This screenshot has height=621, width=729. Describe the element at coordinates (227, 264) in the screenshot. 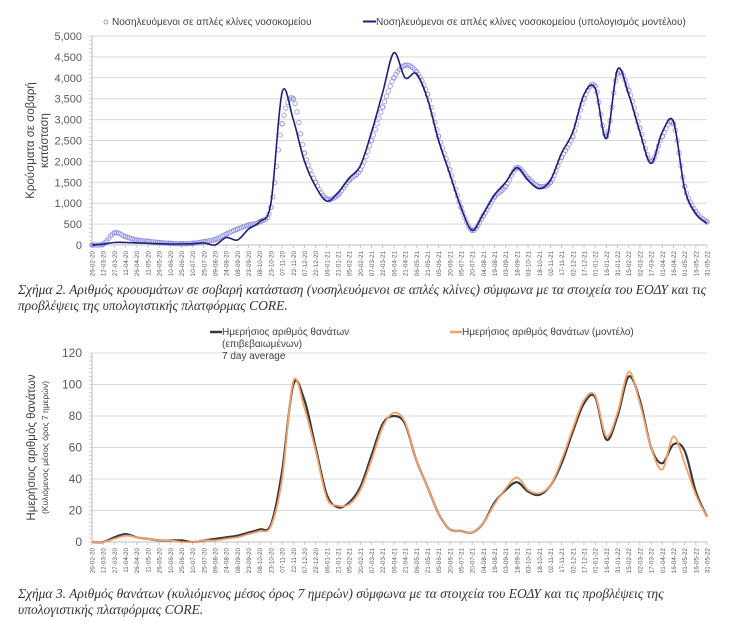

I see `x-tick-label: 24-08-20` at that location.